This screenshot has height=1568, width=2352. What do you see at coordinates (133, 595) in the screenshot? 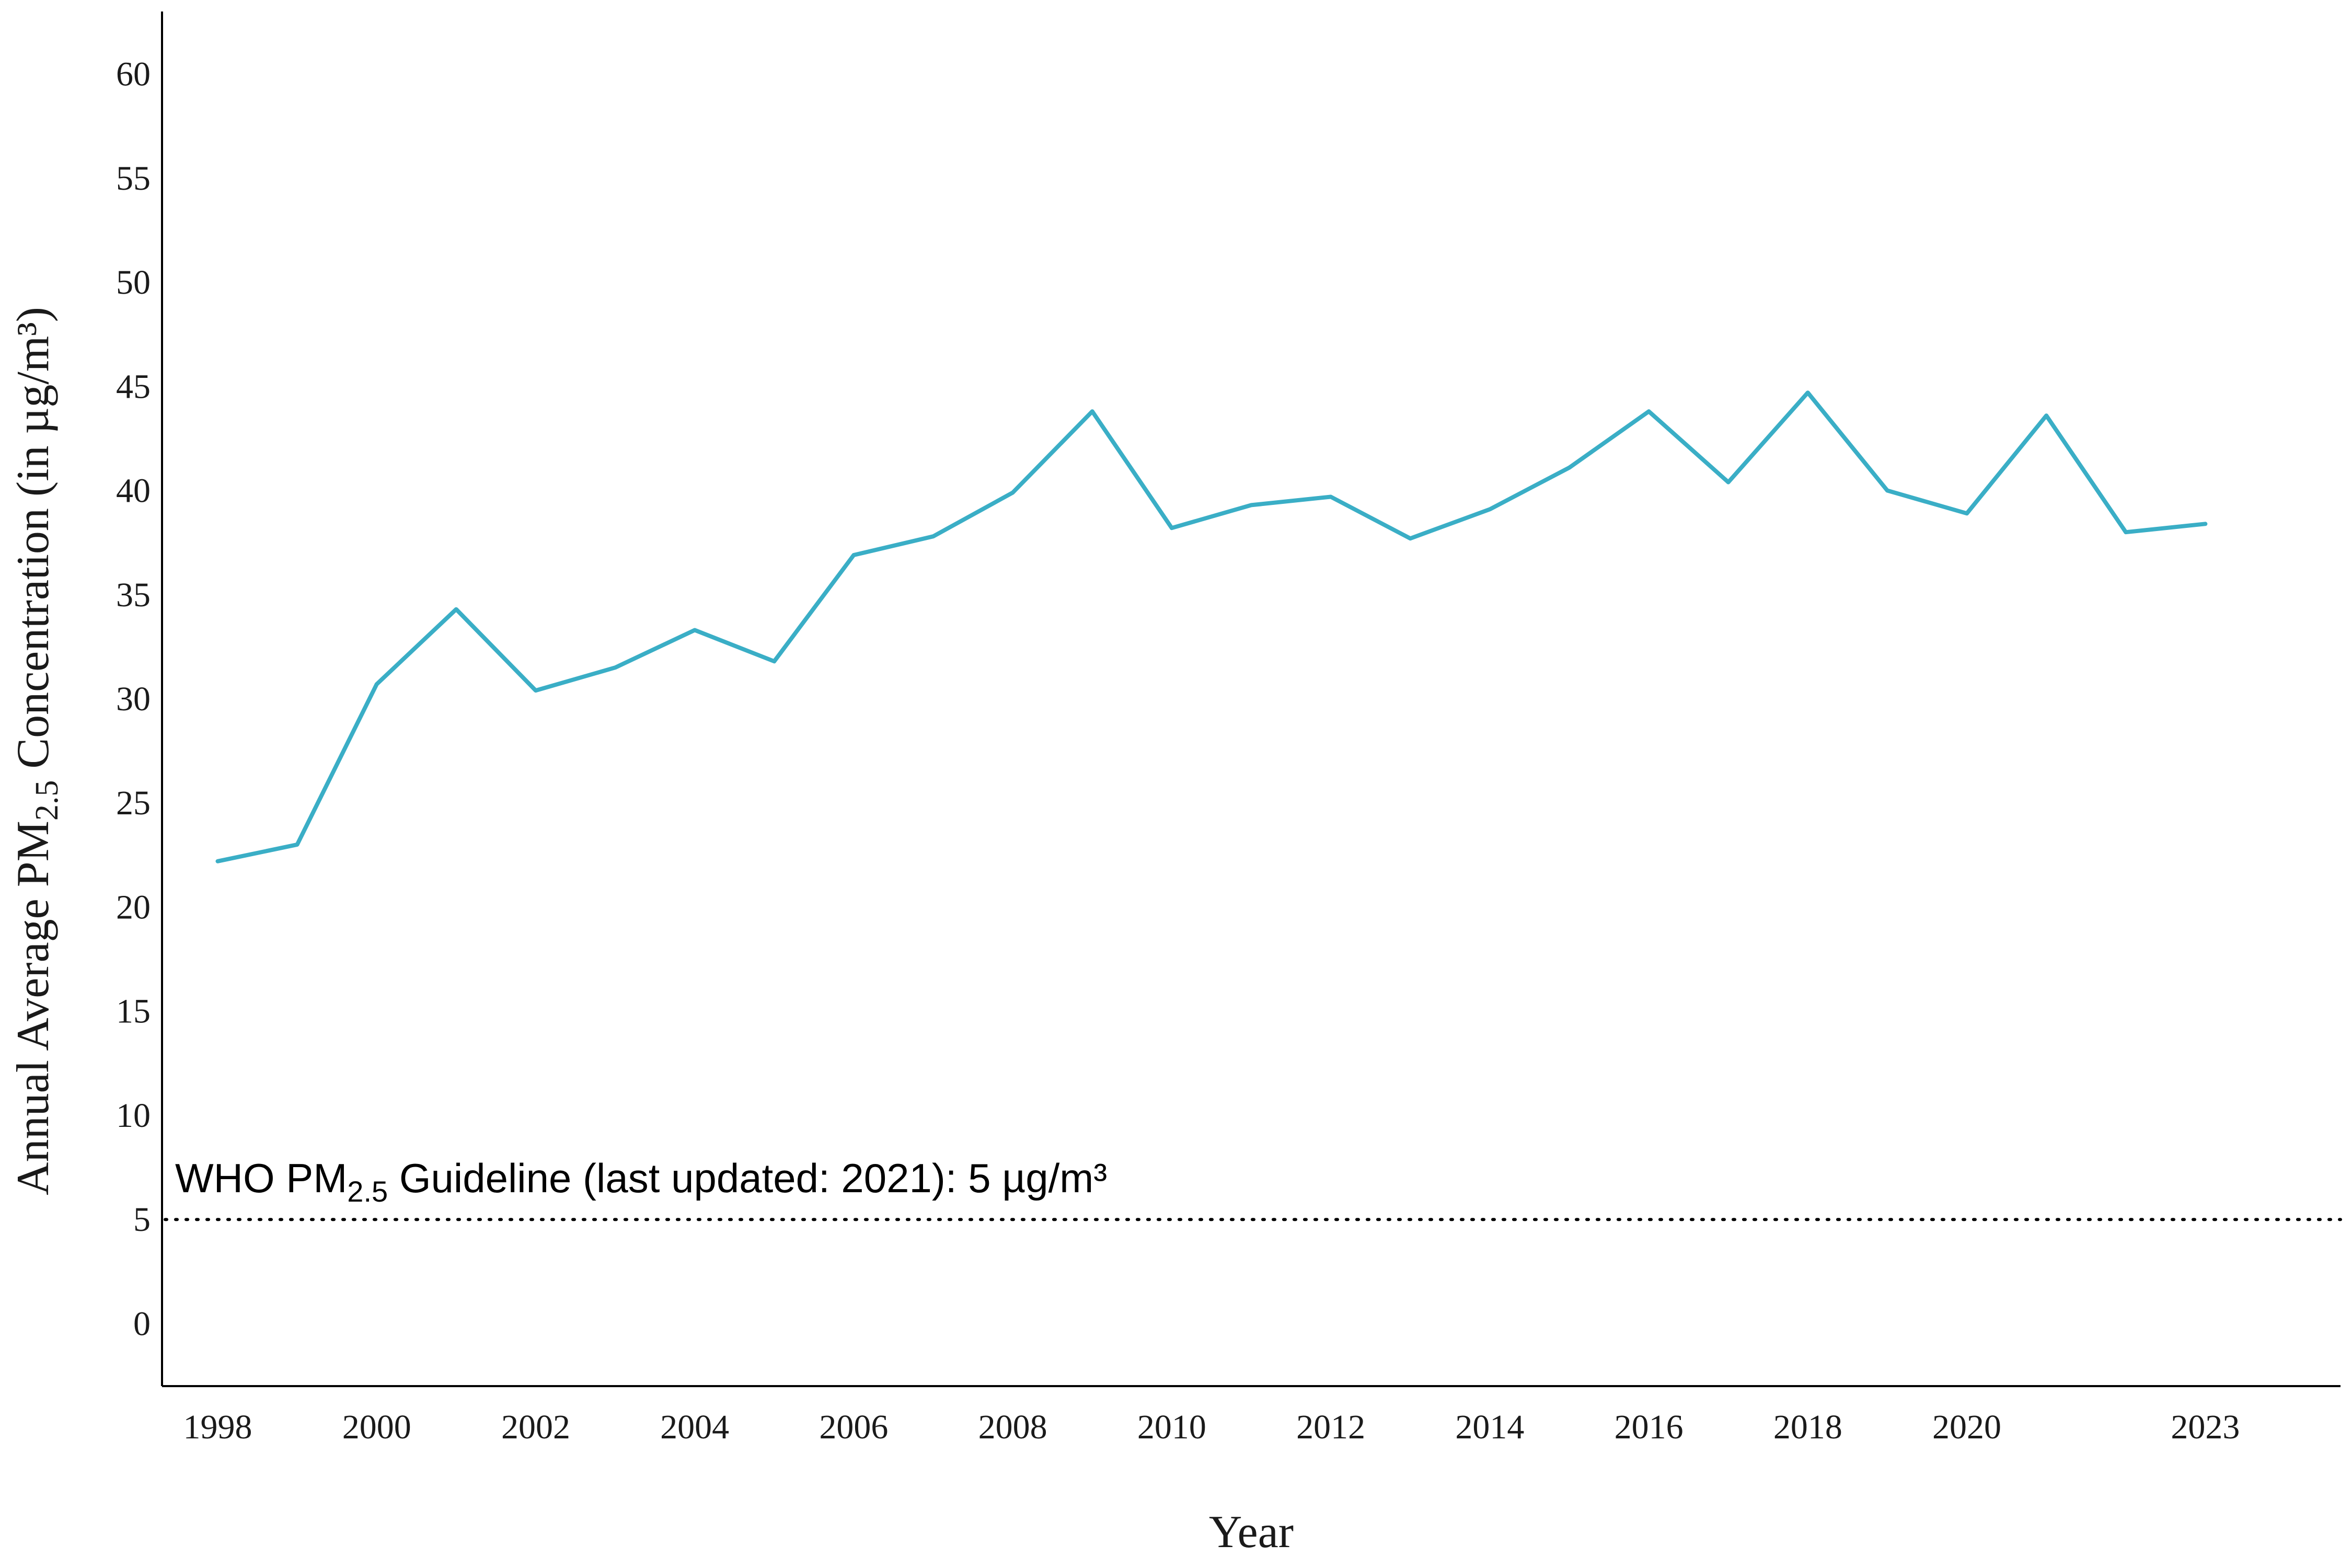
I see `y-tick-label: 35` at bounding box center [133, 595].